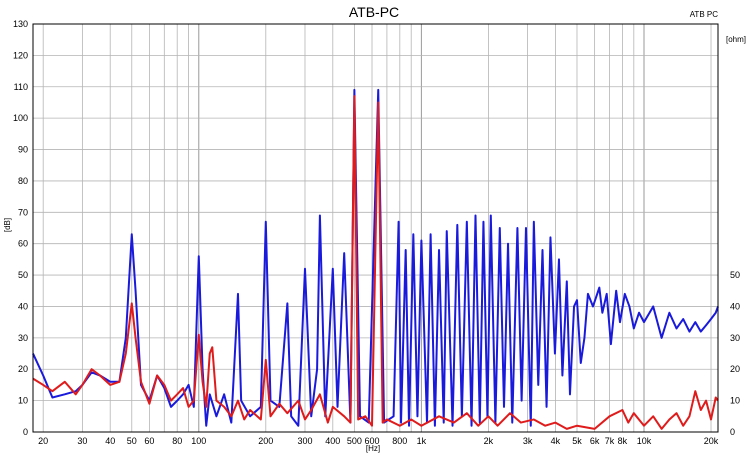  I want to click on y-tick-label-left: 130, so click(20, 24).